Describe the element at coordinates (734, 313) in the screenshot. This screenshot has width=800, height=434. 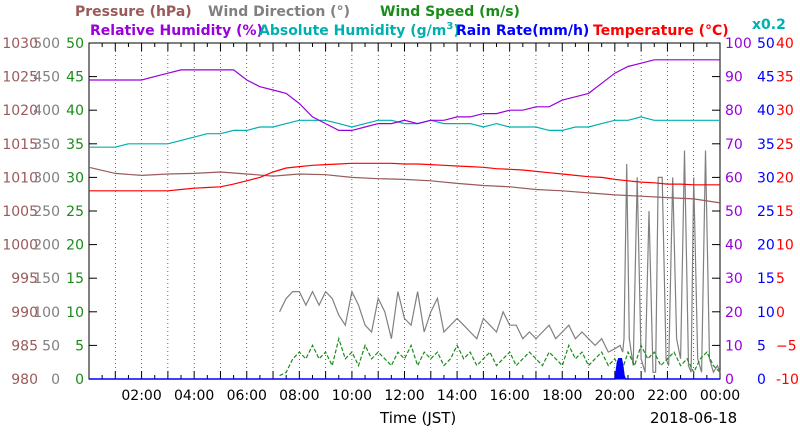
I see `y-label-humidity: 20` at that location.